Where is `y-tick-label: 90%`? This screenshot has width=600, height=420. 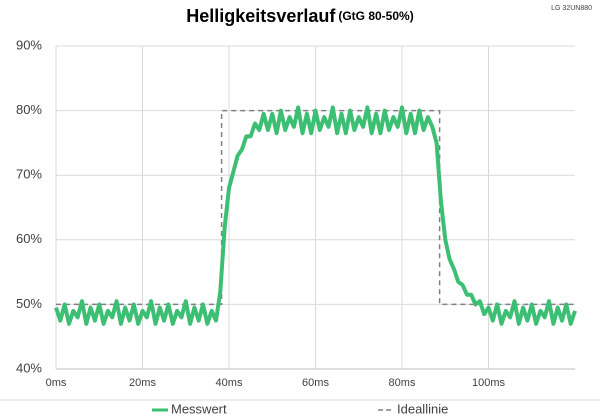
y-tick-label: 90% is located at coordinates (29, 44).